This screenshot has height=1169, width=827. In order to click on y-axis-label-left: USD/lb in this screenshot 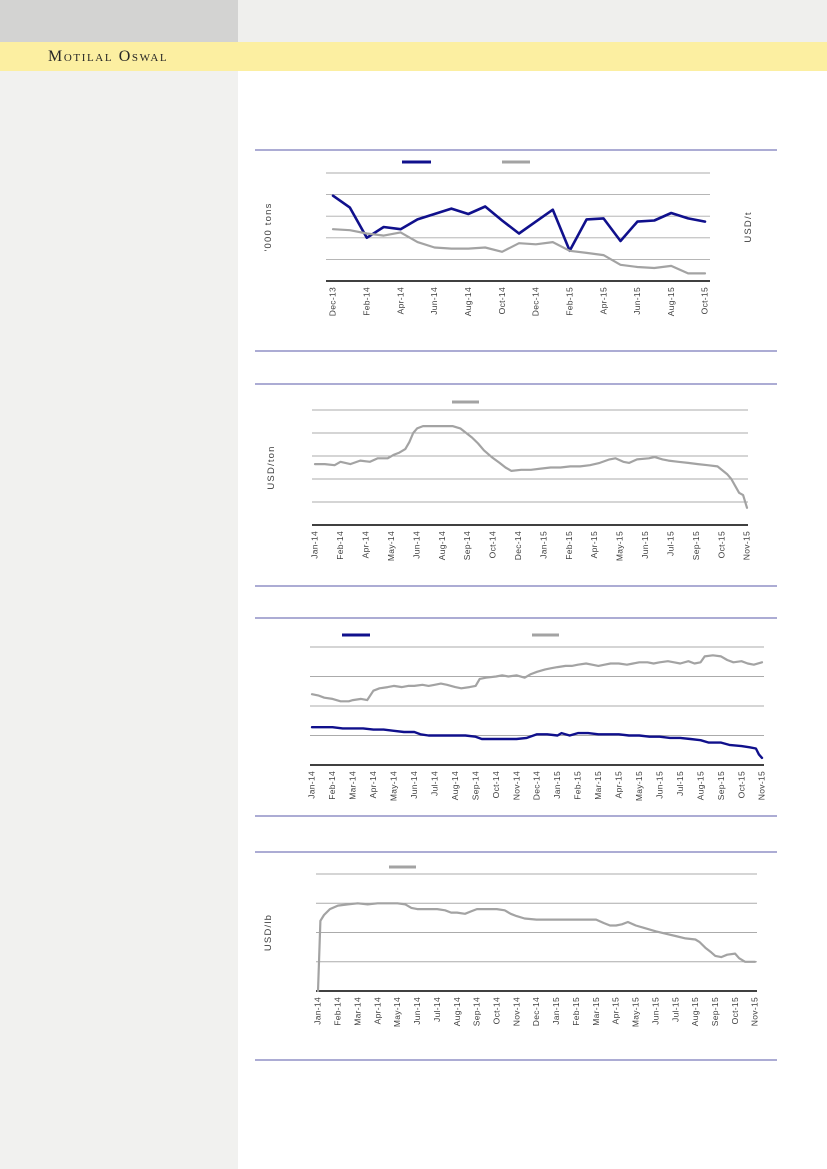, I will do `click(268, 932)`.